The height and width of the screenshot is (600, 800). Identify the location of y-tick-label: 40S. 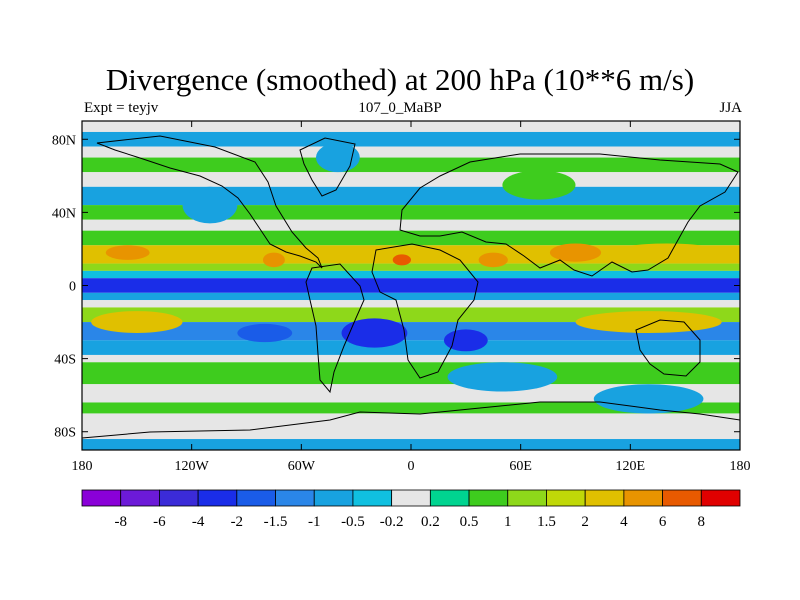
(65, 360).